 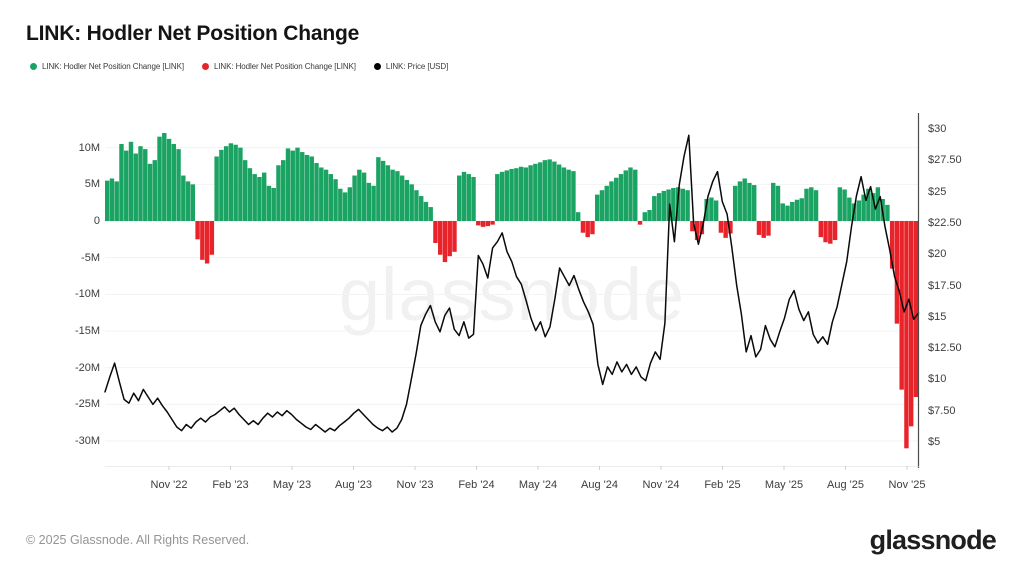 I want to click on right-axis-tick-label: $10, so click(x=937, y=379).